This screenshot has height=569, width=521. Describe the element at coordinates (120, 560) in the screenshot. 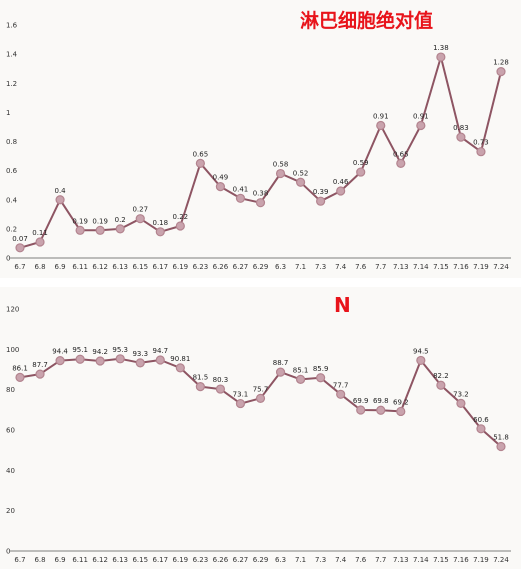

I see `x-tick-label: 6.13` at that location.